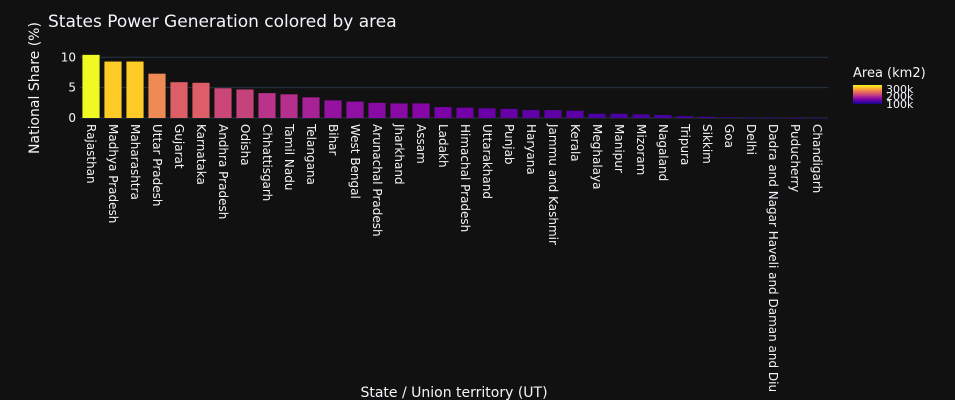  What do you see at coordinates (597, 156) in the screenshot?
I see `x-tick-label: Meghalaya` at bounding box center [597, 156].